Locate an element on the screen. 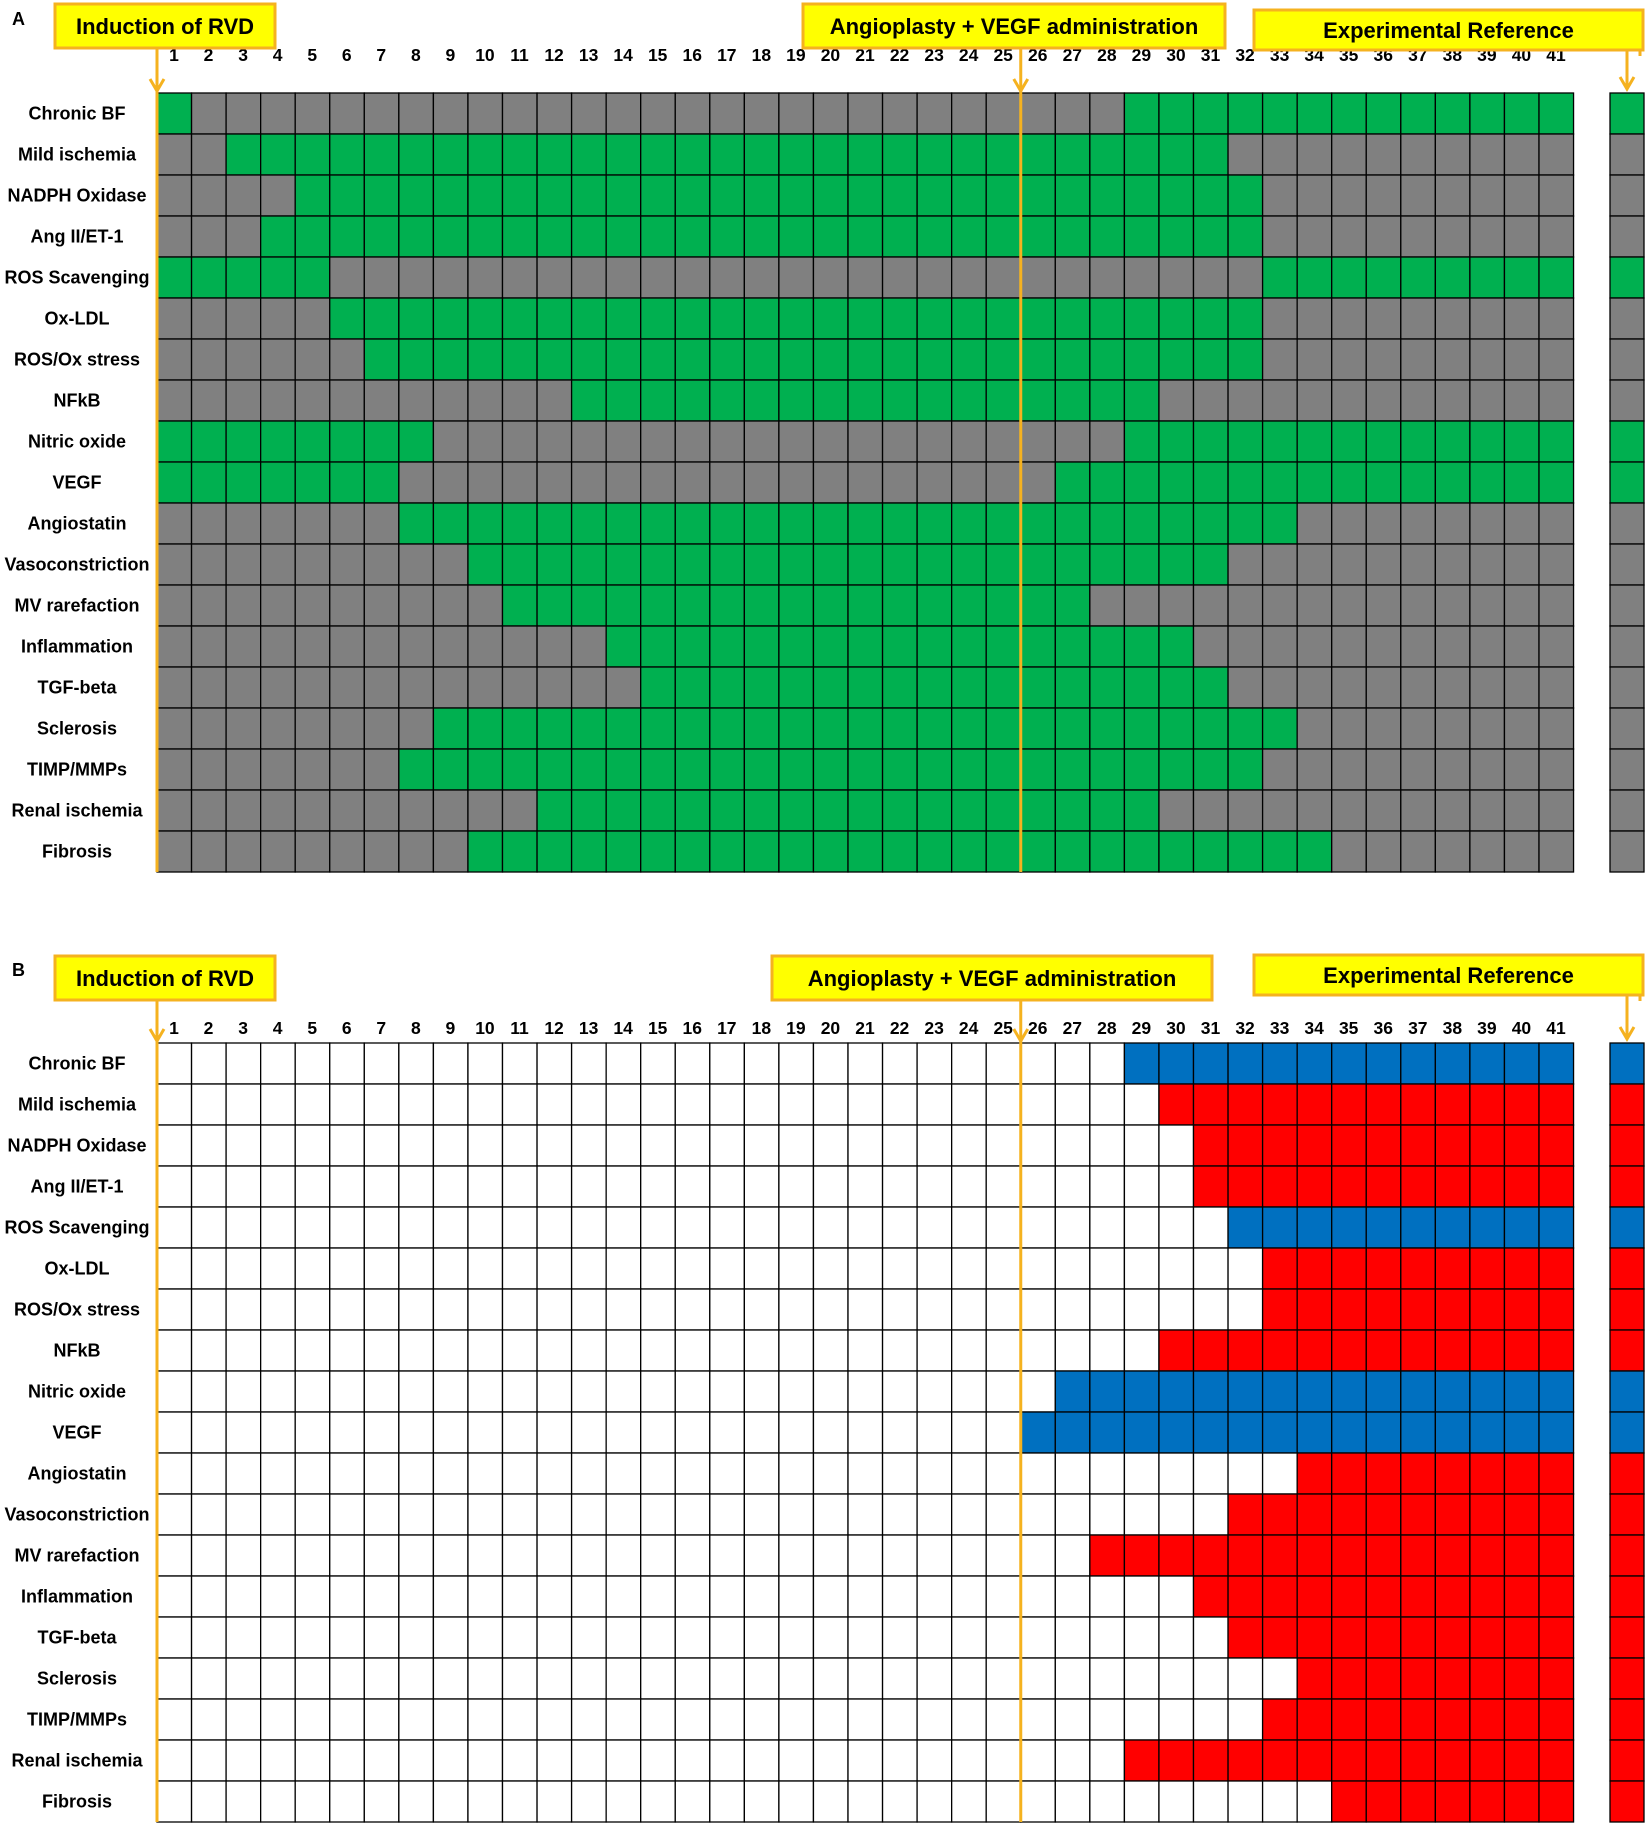 The height and width of the screenshot is (1828, 1646). row-label: Sclerosis is located at coordinates (77, 729).